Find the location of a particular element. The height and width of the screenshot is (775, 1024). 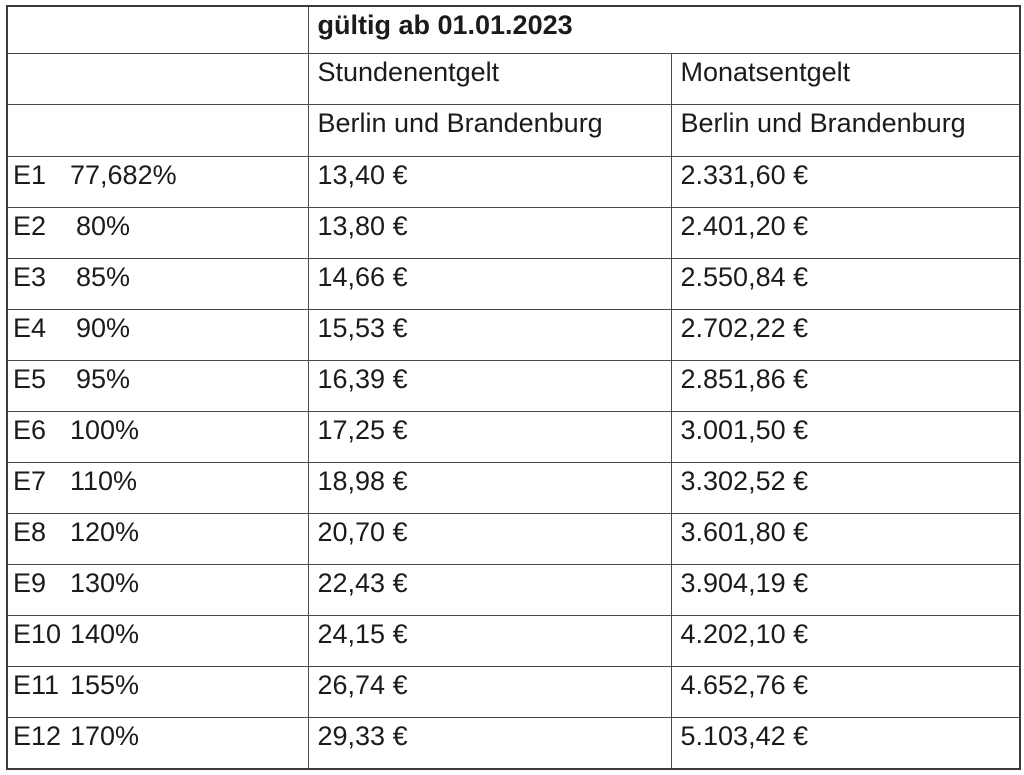

grade-percent-cell: E3 85% is located at coordinates (157, 283).